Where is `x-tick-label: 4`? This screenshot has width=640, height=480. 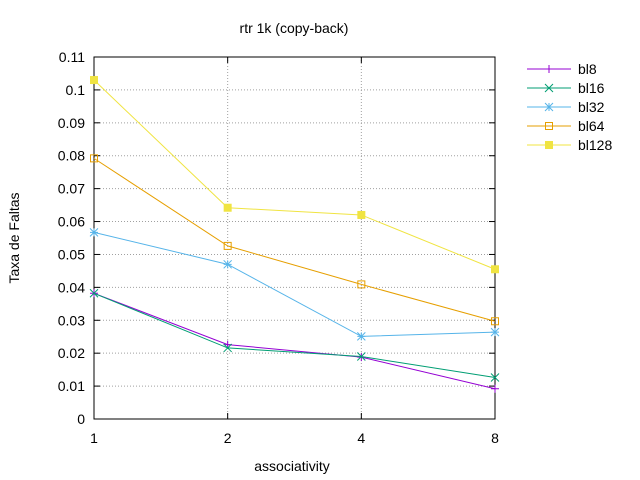 x-tick-label: 4 is located at coordinates (361, 438).